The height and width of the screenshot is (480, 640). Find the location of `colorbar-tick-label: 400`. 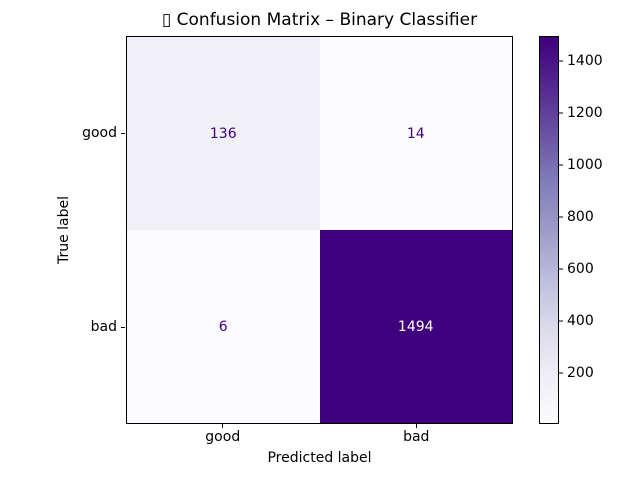

colorbar-tick-label: 400 is located at coordinates (580, 321).